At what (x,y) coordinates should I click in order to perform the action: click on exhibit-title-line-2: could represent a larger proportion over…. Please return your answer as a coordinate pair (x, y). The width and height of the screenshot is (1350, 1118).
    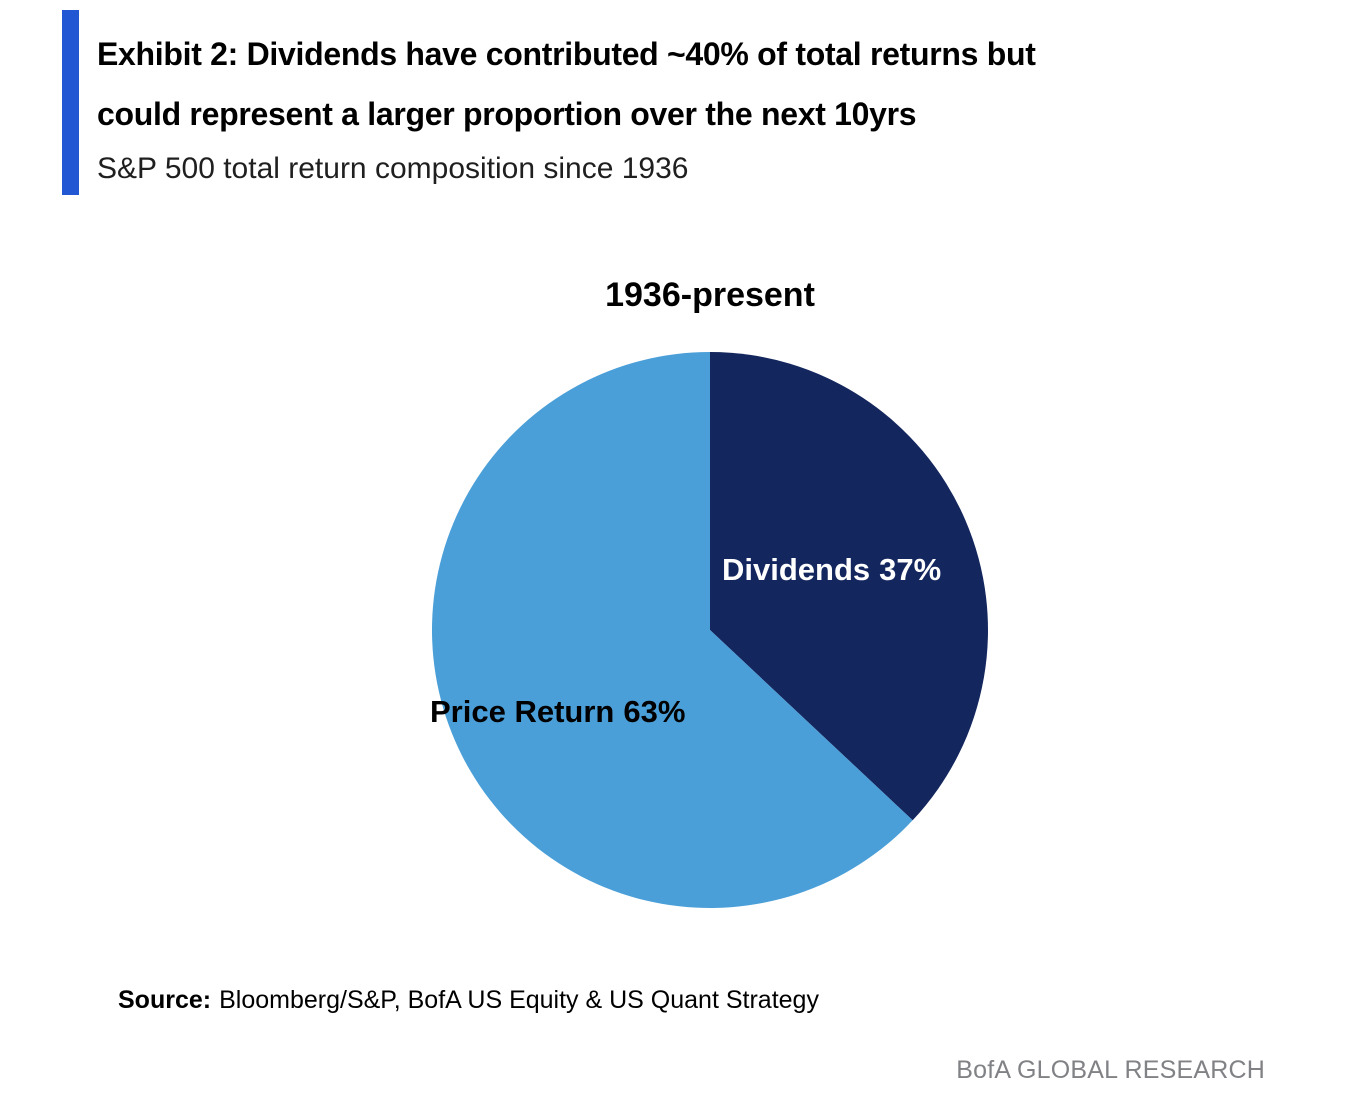
    Looking at the image, I should click on (507, 114).